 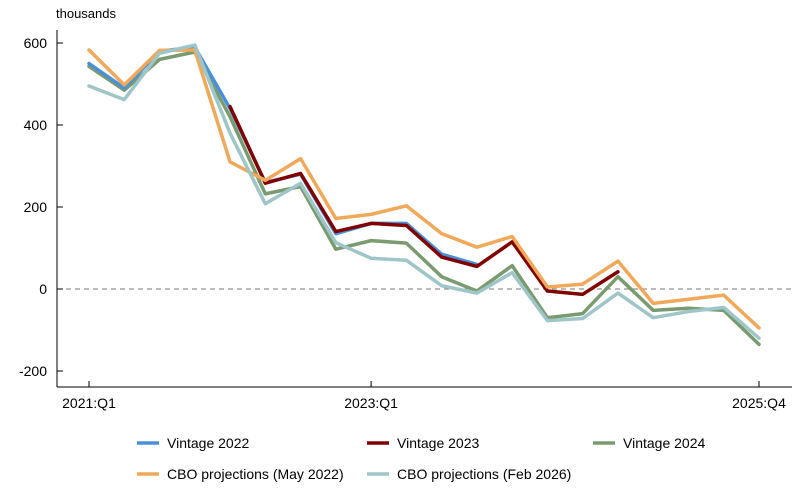 I want to click on legend-item-1: Vintage 2022, so click(x=193, y=443).